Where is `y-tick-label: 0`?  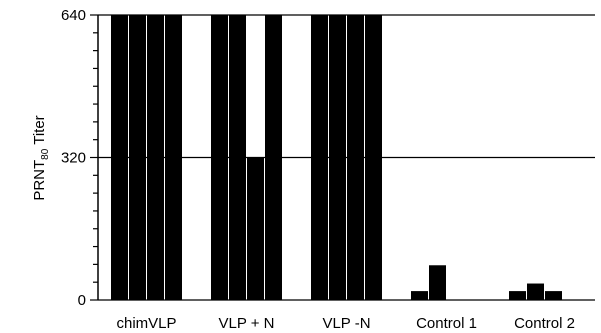 y-tick-label: 0 is located at coordinates (82, 300).